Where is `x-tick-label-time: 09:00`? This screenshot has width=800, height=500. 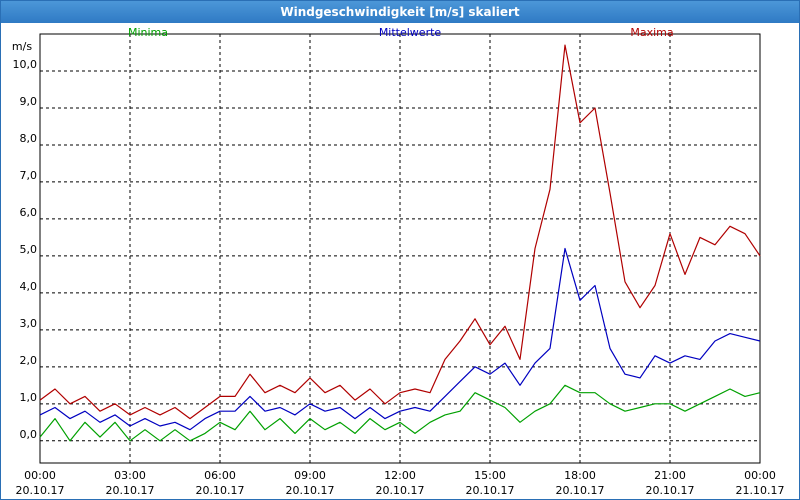 x-tick-label-time: 09:00 is located at coordinates (310, 475).